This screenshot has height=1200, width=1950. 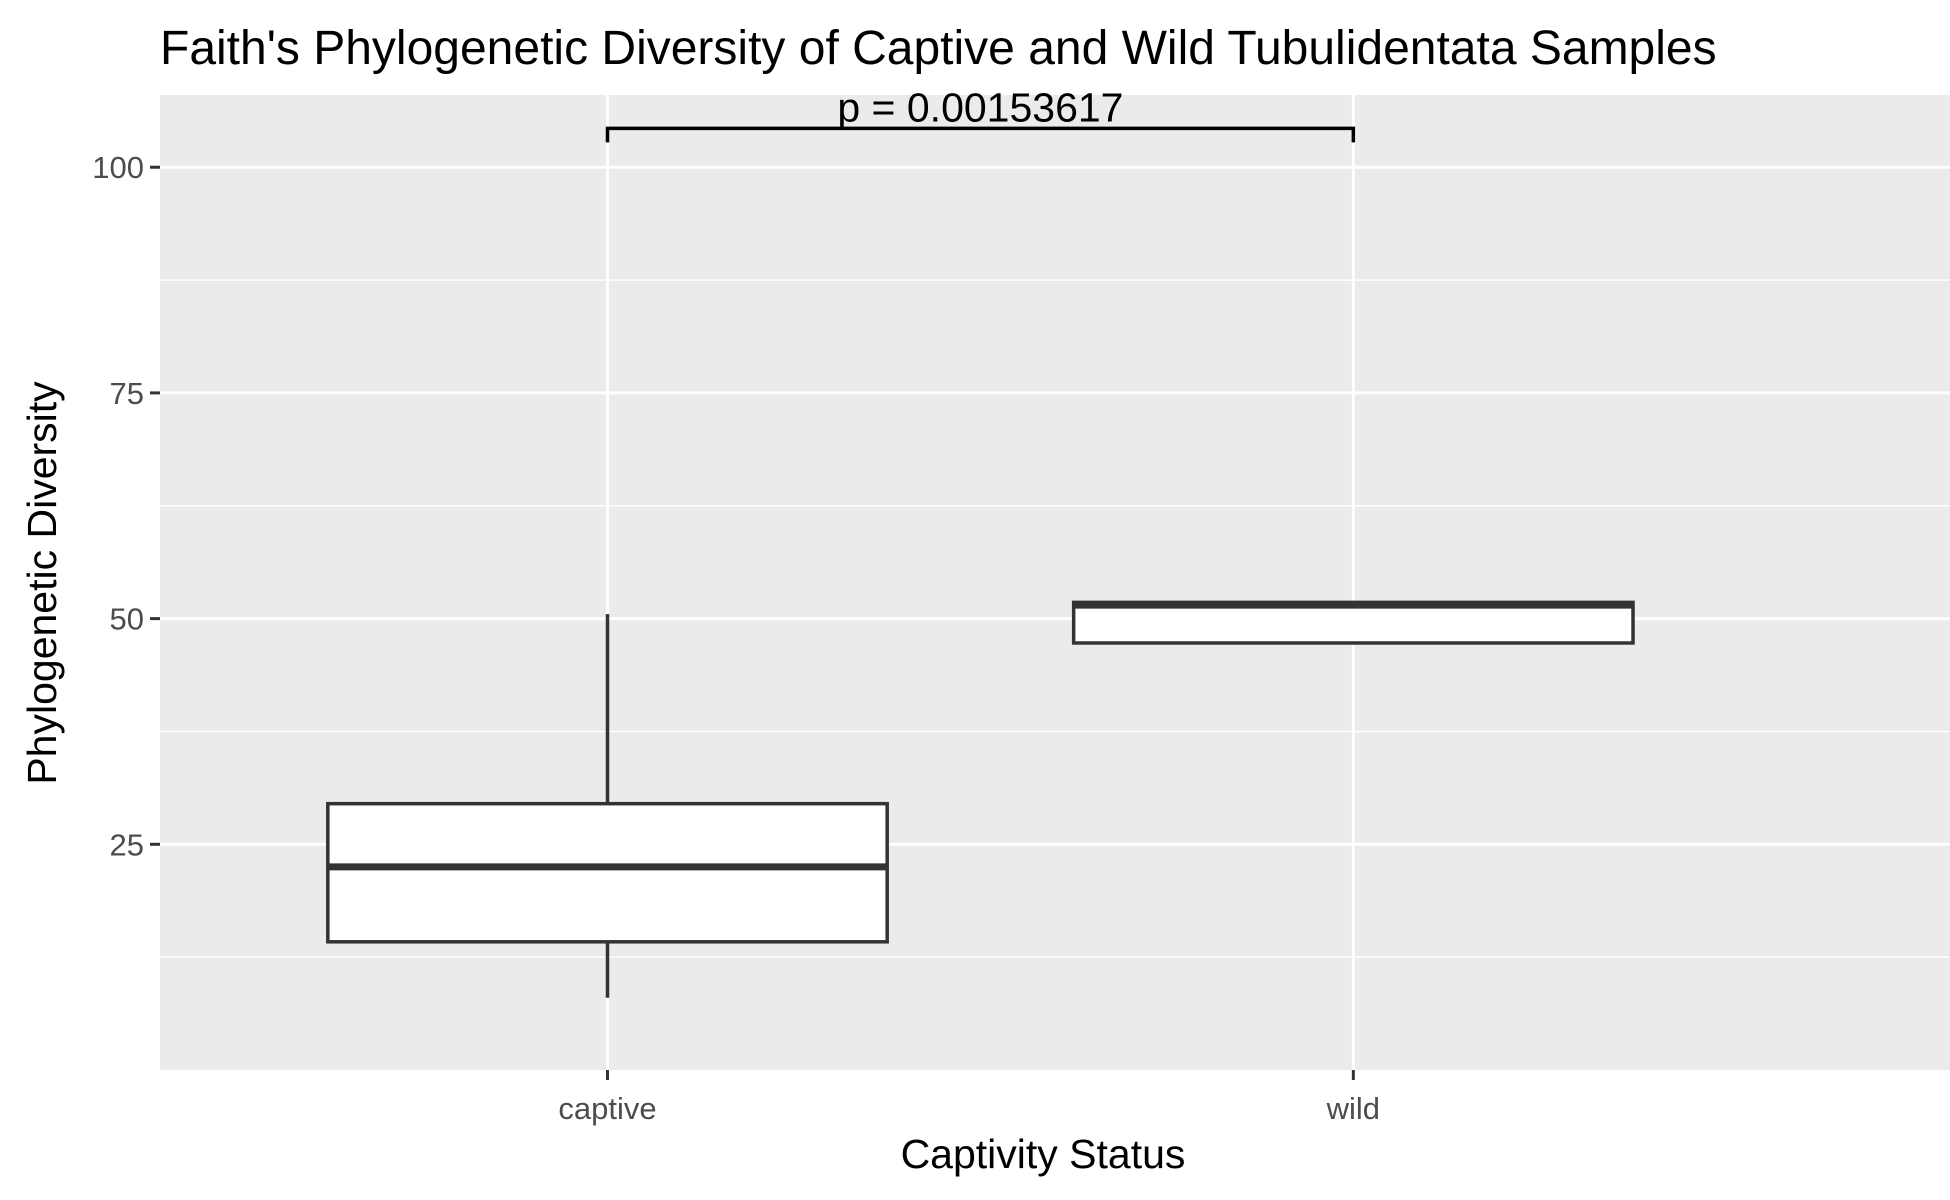 I want to click on p-value-label: p = 0.00153617, so click(x=980, y=107).